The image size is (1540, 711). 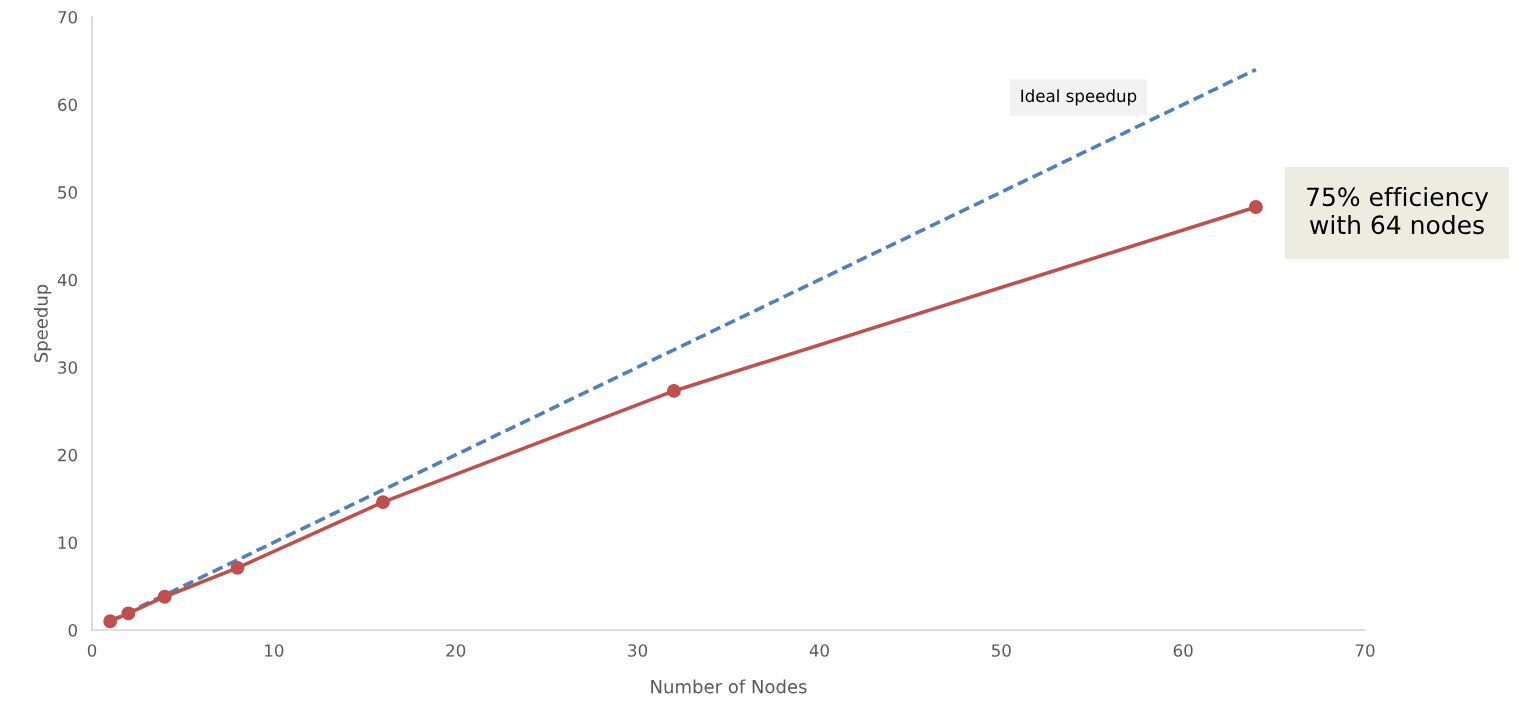 What do you see at coordinates (638, 650) in the screenshot?
I see `x-tick-label: 30` at bounding box center [638, 650].